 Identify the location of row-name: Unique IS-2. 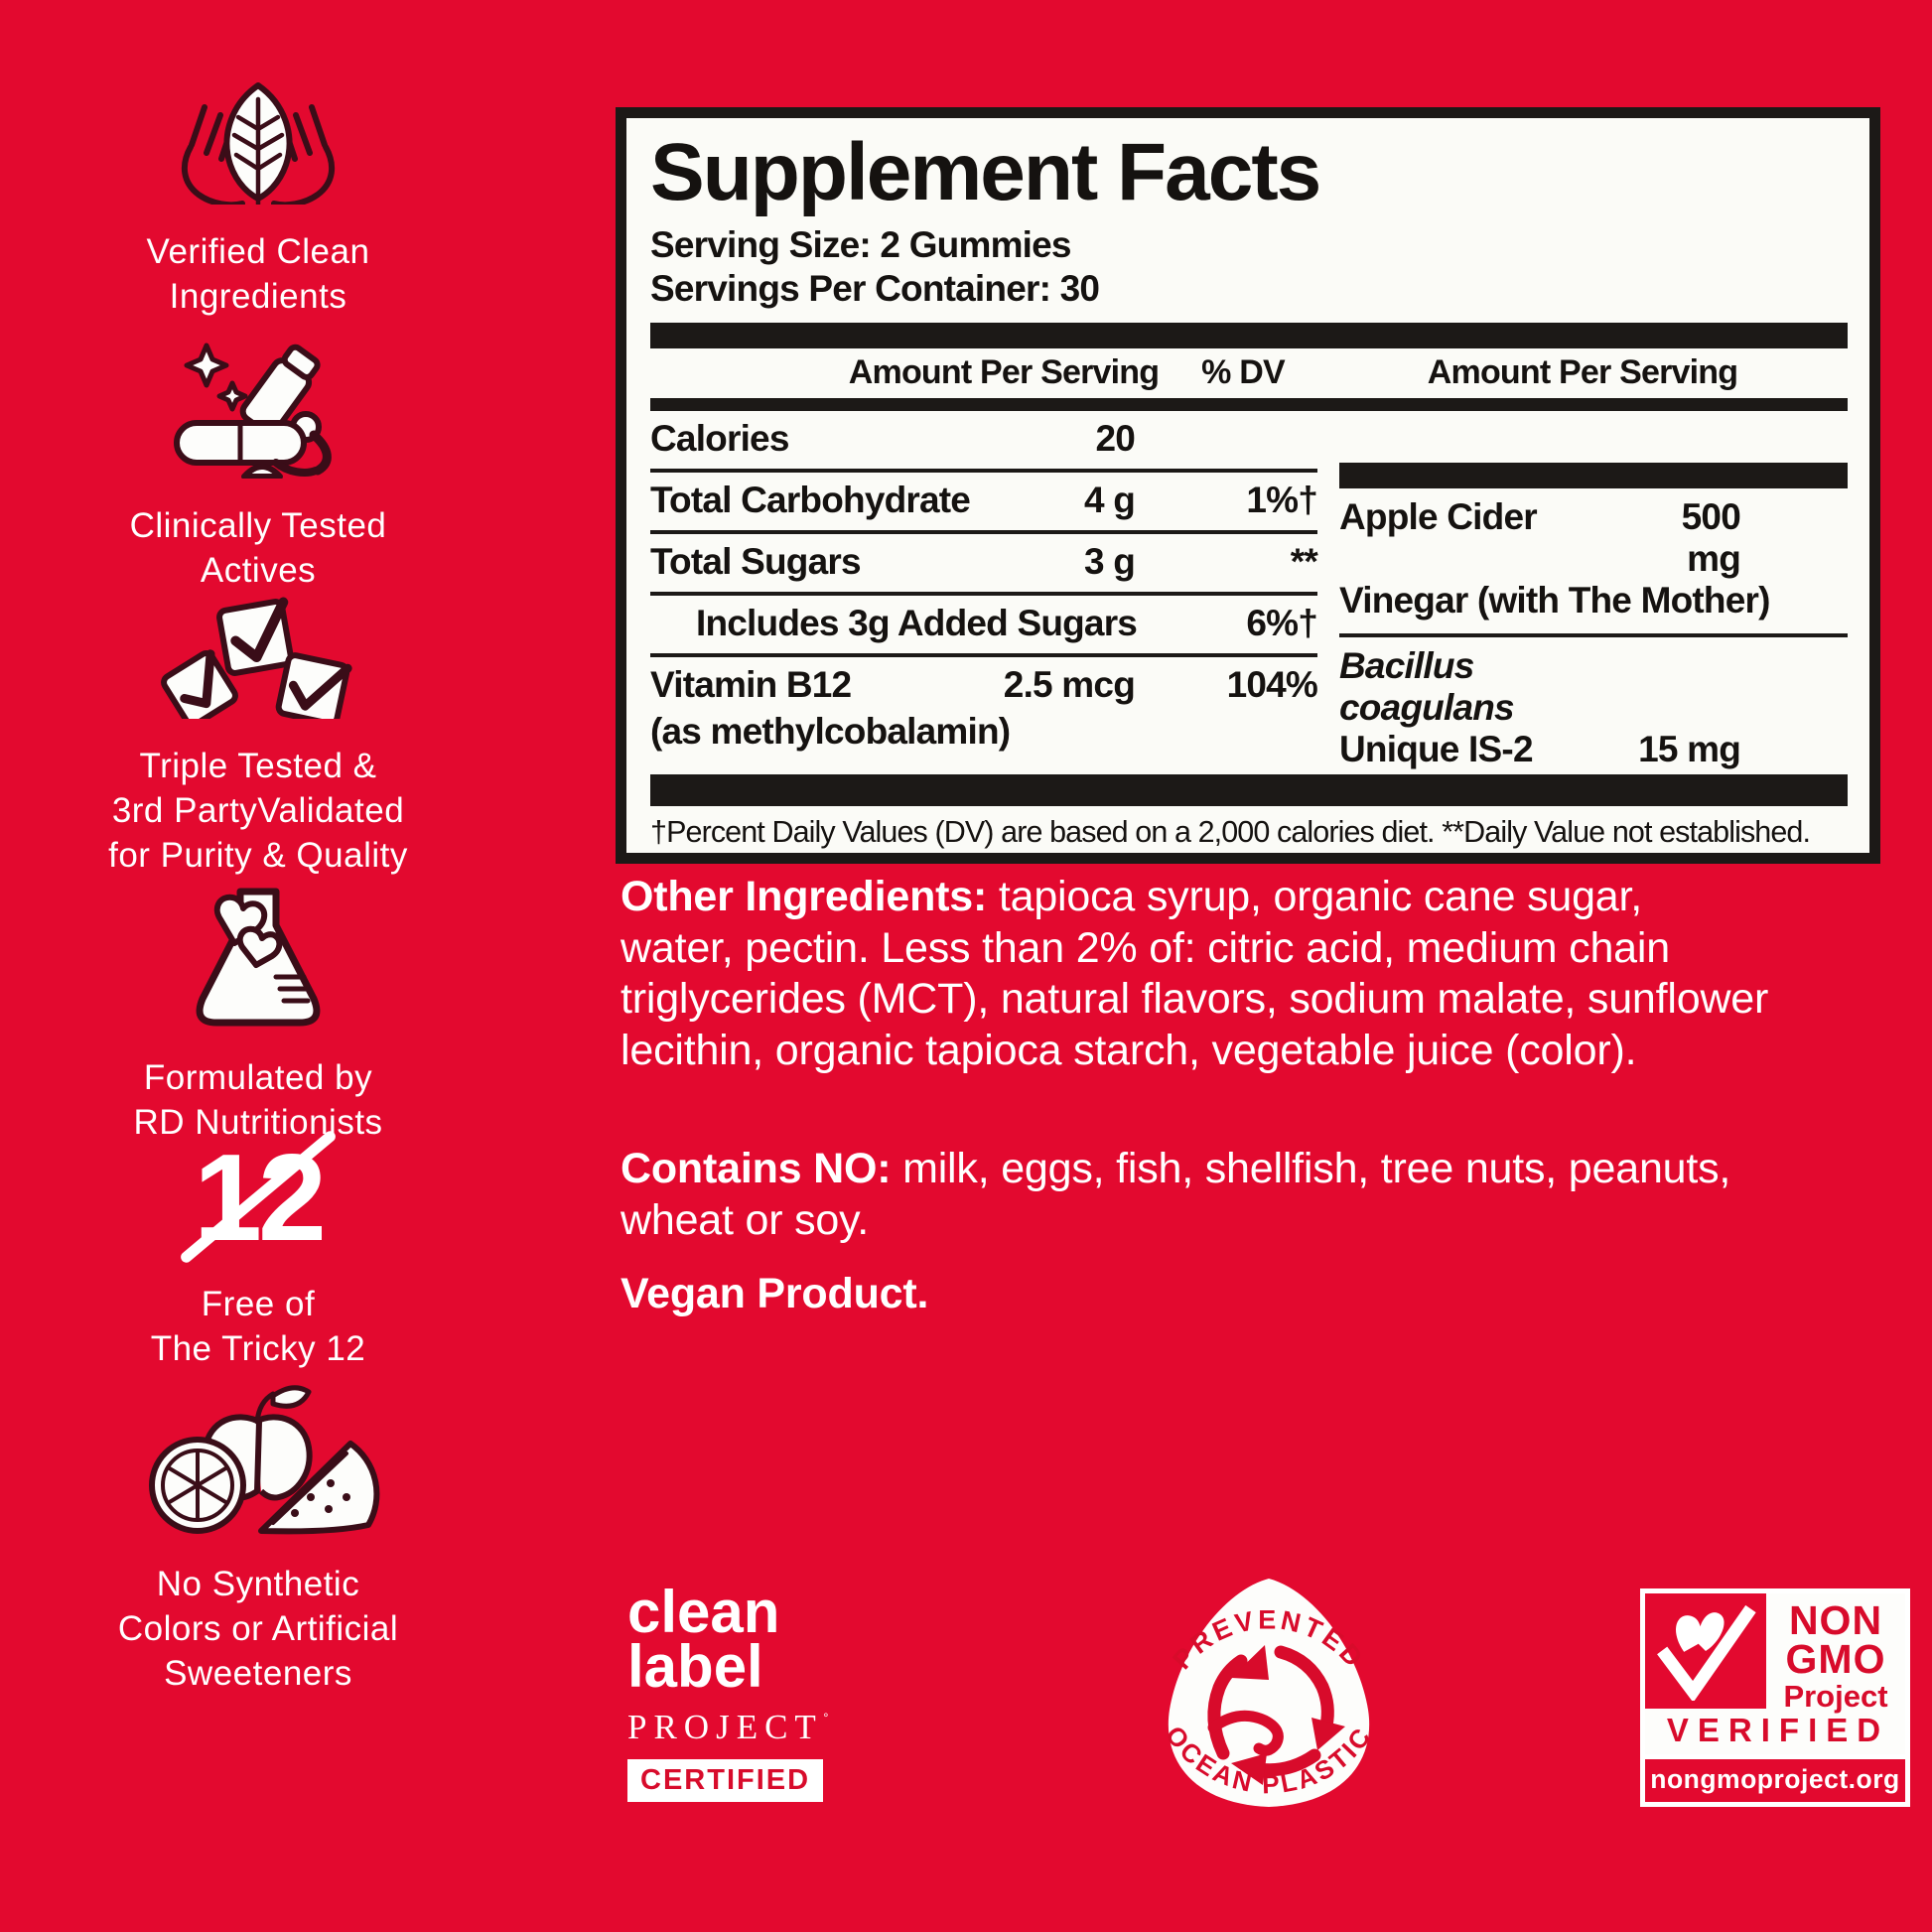
(1436, 748).